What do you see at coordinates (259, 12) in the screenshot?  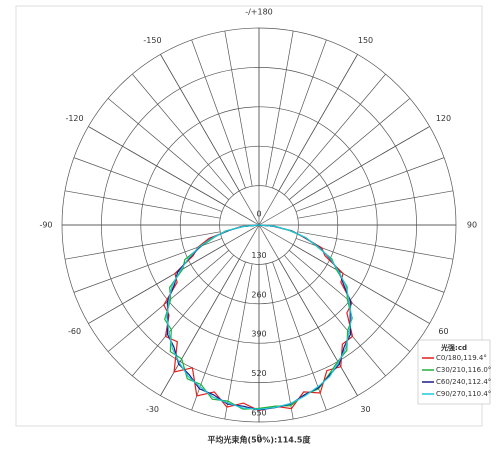 I see `theta-tick-label: -/+180` at bounding box center [259, 12].